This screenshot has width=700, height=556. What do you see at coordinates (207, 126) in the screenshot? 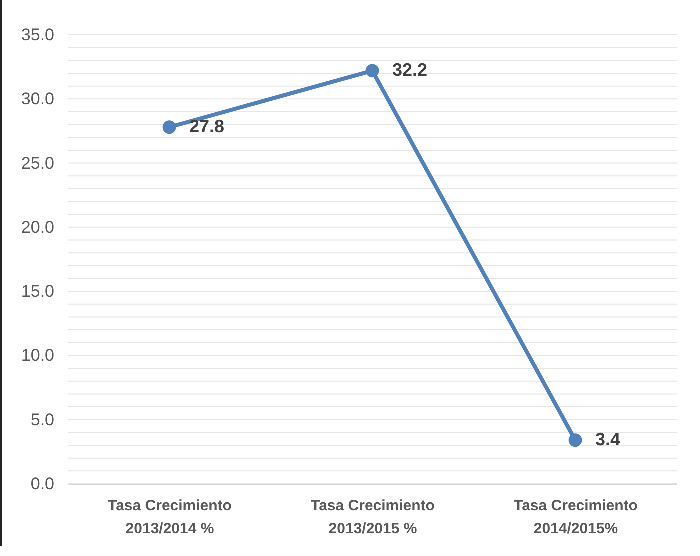
I see `data-label: 27.8` at bounding box center [207, 126].